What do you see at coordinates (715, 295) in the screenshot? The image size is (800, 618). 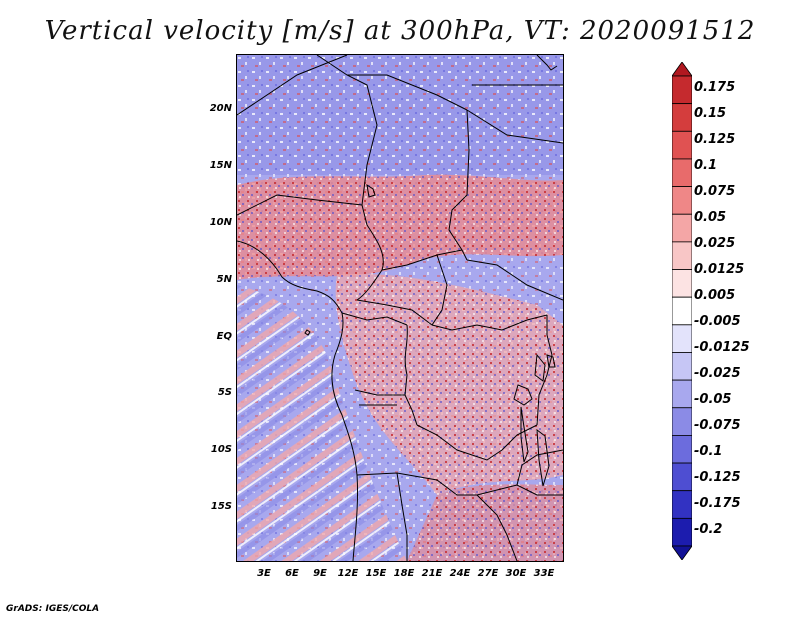 I see `colorbar-label: 0.005` at bounding box center [715, 295].